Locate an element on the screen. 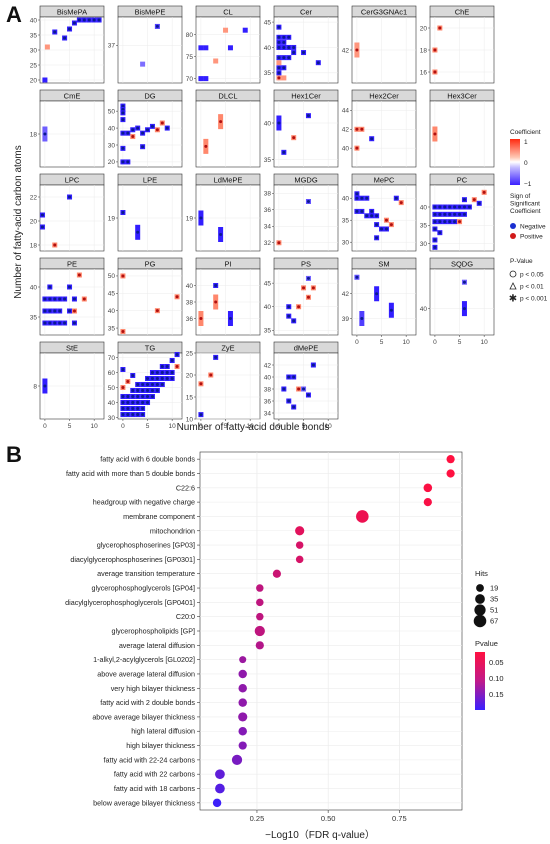 Image resolution: width=550 pixels, height=844 pixels. facet-dg: DG 20 30 40 50 is located at coordinates (145, 128).